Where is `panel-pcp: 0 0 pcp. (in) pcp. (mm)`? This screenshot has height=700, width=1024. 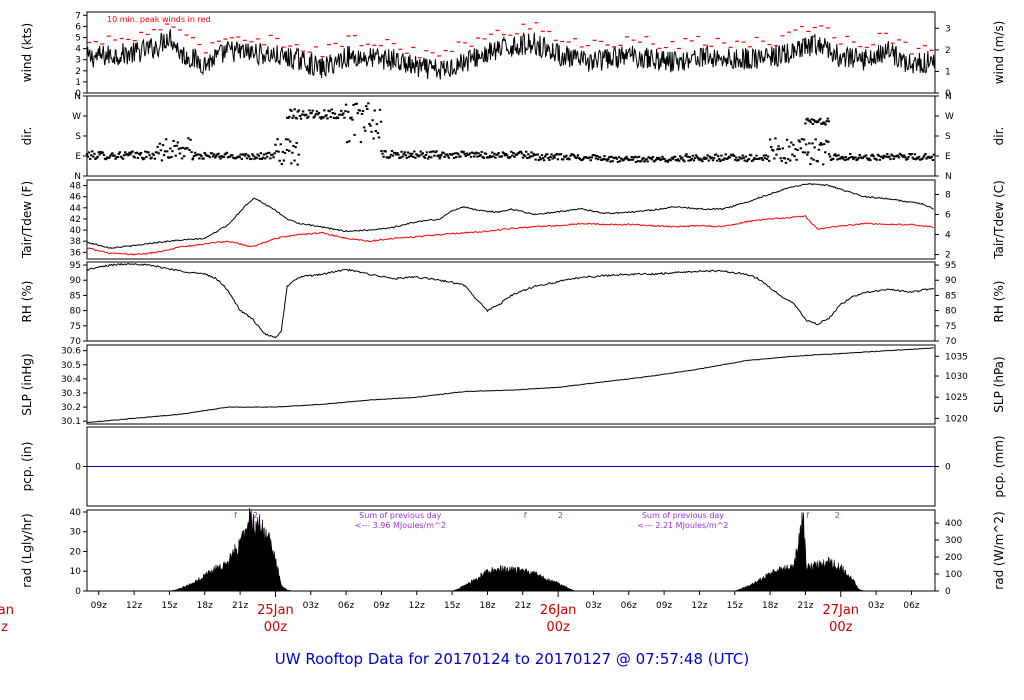
panel-pcp: 0 0 pcp. (in) pcp. (mm) is located at coordinates (513, 466).